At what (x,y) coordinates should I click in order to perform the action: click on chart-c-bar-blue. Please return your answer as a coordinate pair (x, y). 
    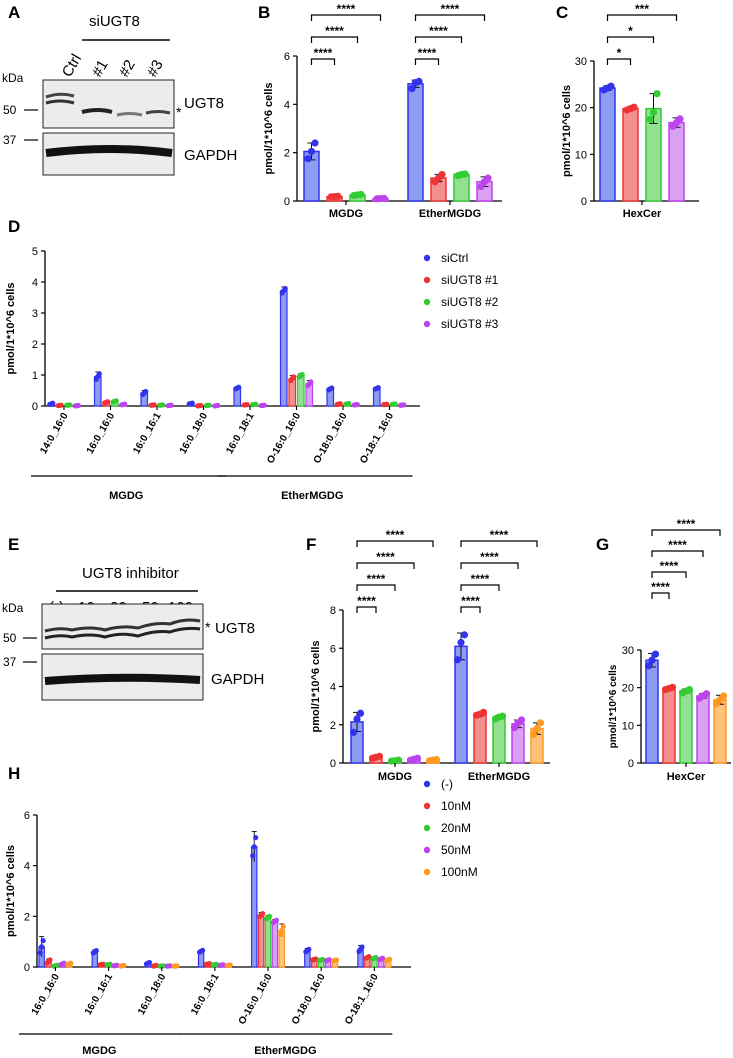
    Looking at the image, I should click on (607, 144).